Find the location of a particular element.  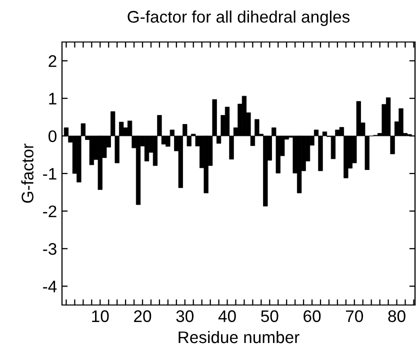

x-tick-label: 60 is located at coordinates (312, 316).